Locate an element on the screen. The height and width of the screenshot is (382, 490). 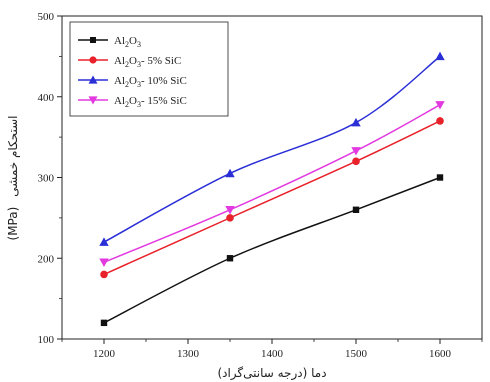
legend-item: Al2O3 is located at coordinates (109, 42).